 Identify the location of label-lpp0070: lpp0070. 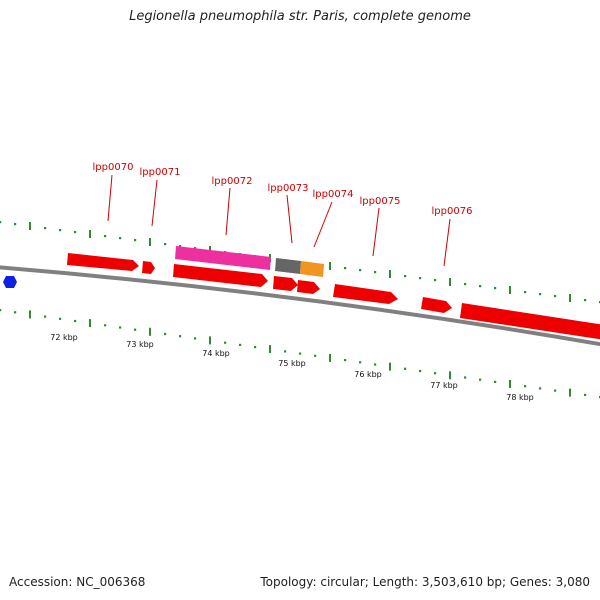
(113, 167).